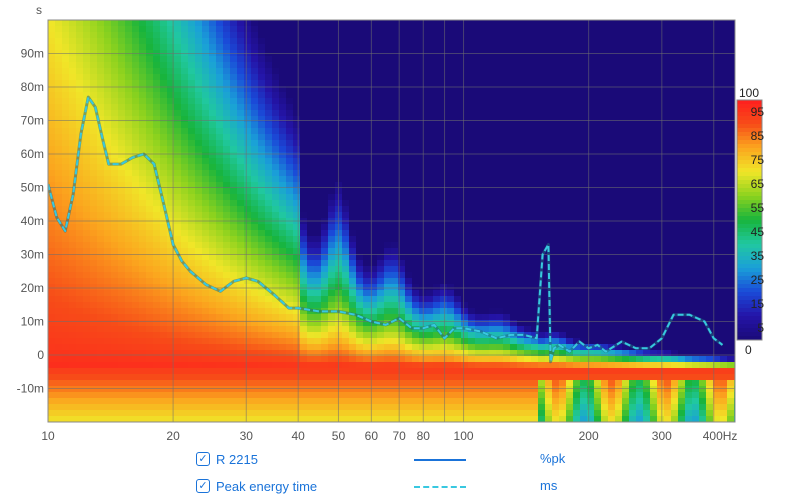  What do you see at coordinates (32, 154) in the screenshot?
I see `y-tick-label: 60m` at bounding box center [32, 154].